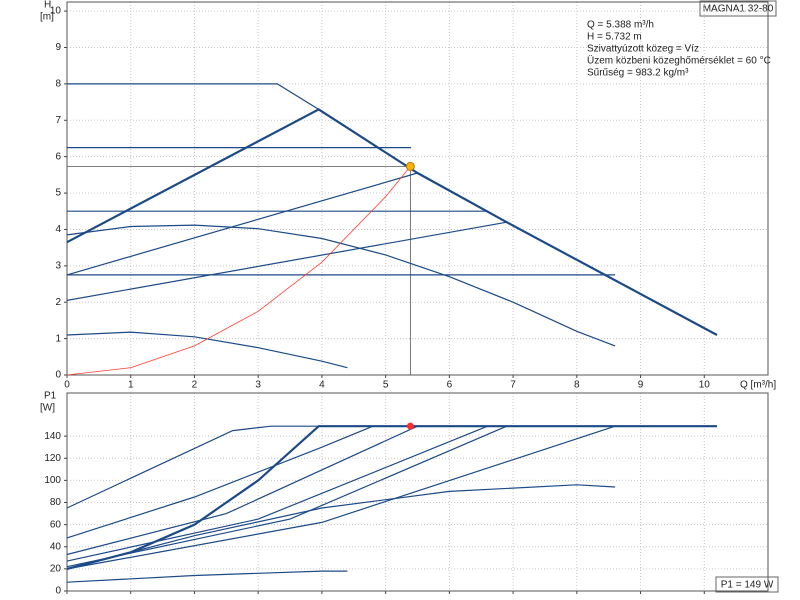 Image resolution: width=800 pixels, height=600 pixels. I want to click on y-tick-label: 140, so click(52, 436).